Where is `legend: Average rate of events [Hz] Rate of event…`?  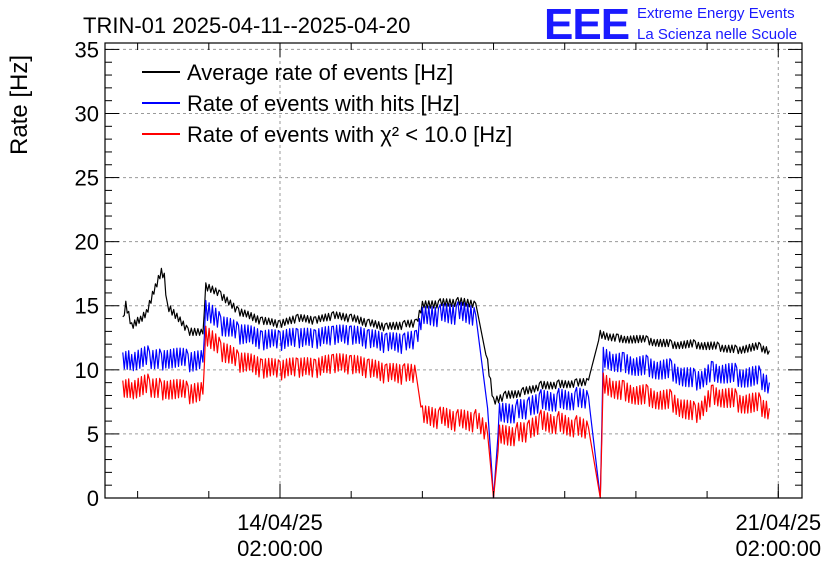
legend: Average rate of events [Hz] Rate of event… is located at coordinates (327, 103).